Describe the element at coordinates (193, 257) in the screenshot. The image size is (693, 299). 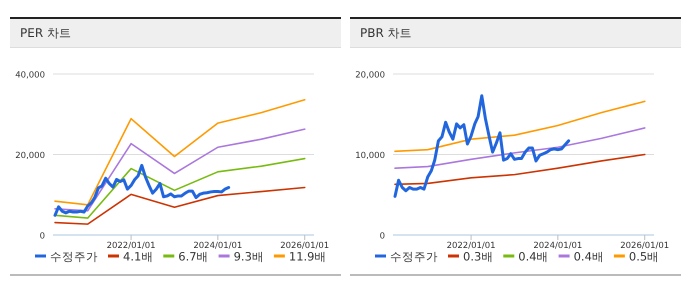
I see `legend-label: 6.7배` at that location.